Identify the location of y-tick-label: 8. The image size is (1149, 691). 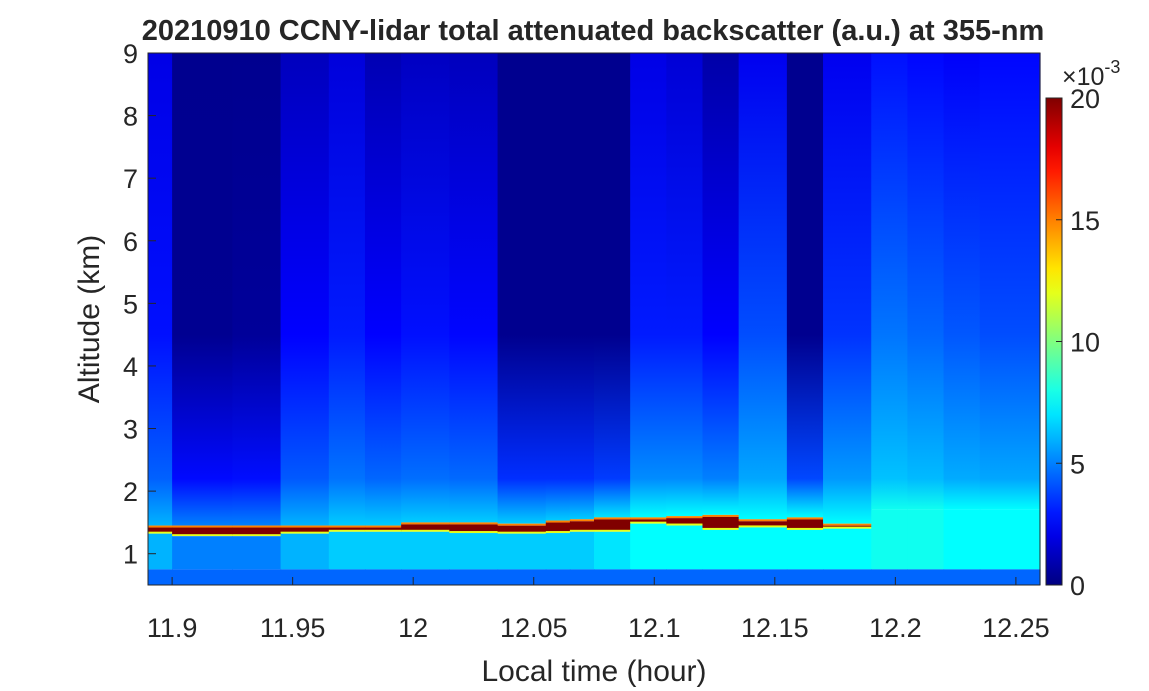
(130, 117).